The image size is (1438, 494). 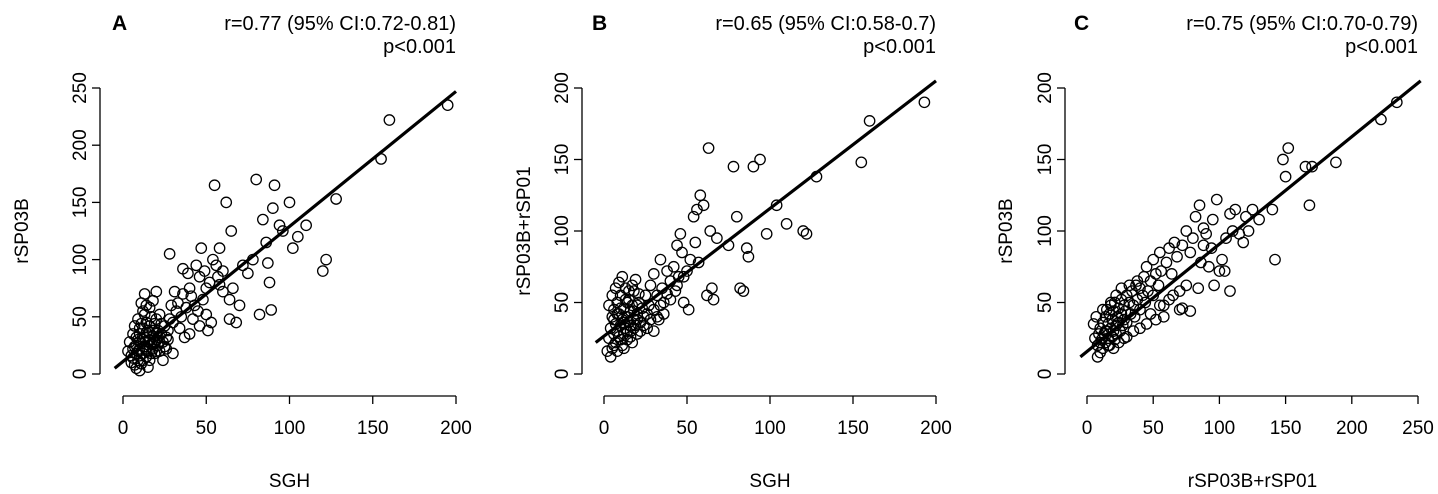 What do you see at coordinates (1081, 23) in the screenshot?
I see `panel-letter: C` at bounding box center [1081, 23].